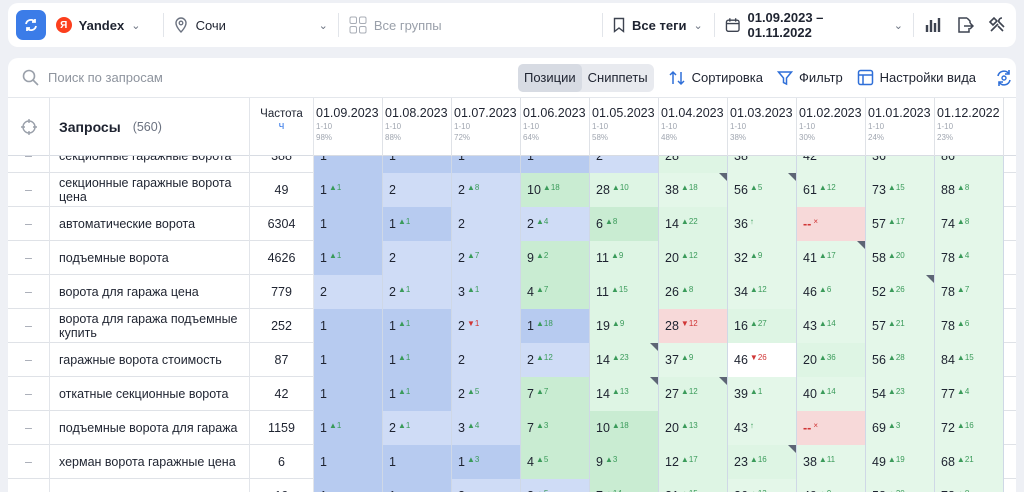  What do you see at coordinates (715, 78) in the screenshot?
I see `sort-button: Сортировка` at bounding box center [715, 78].